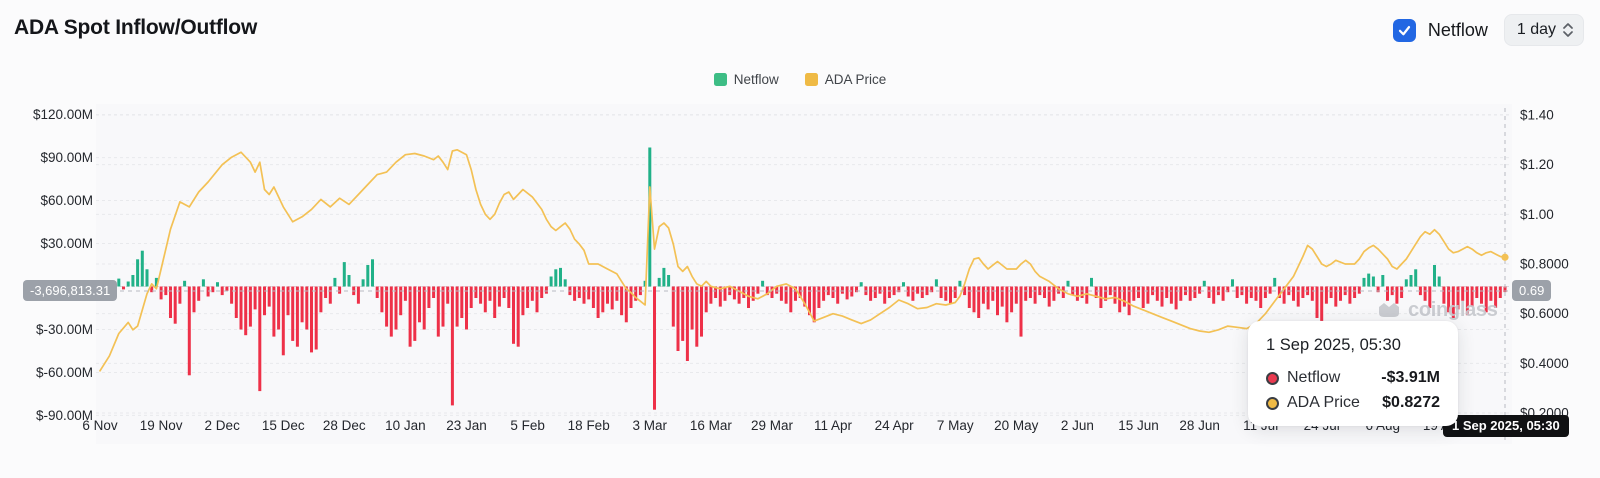  I want to click on tooltip-label-ada-price: ADA Price, so click(1323, 402).